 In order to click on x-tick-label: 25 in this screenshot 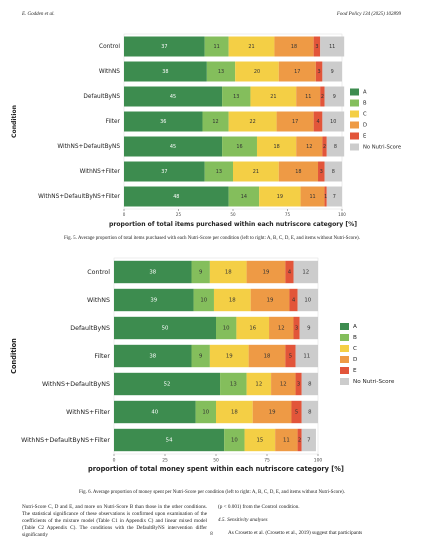, I will do `click(165, 461)`.